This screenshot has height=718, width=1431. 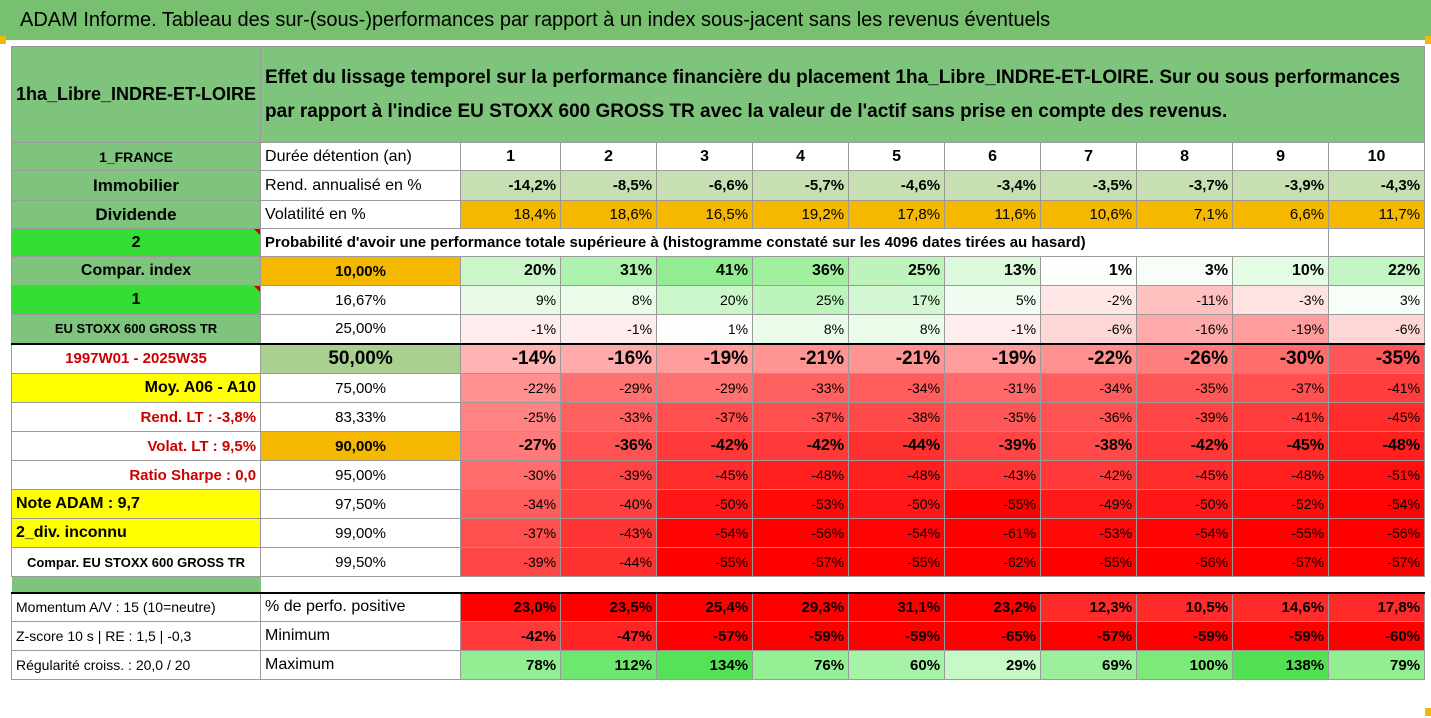 What do you see at coordinates (1089, 606) in the screenshot?
I see `bottom-value: 12,3%` at bounding box center [1089, 606].